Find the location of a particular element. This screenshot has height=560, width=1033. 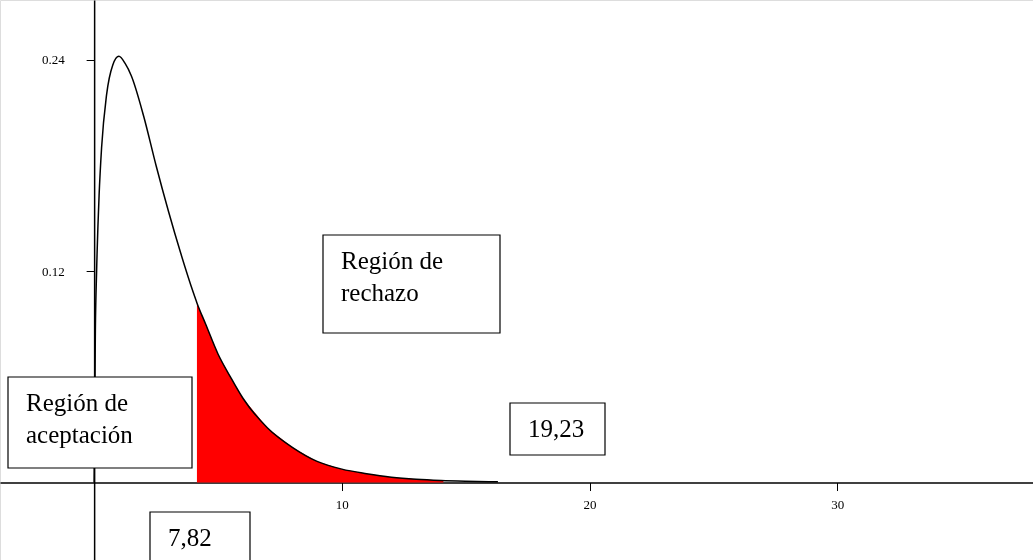

y-tick-label: 0.12 is located at coordinates (53, 271).